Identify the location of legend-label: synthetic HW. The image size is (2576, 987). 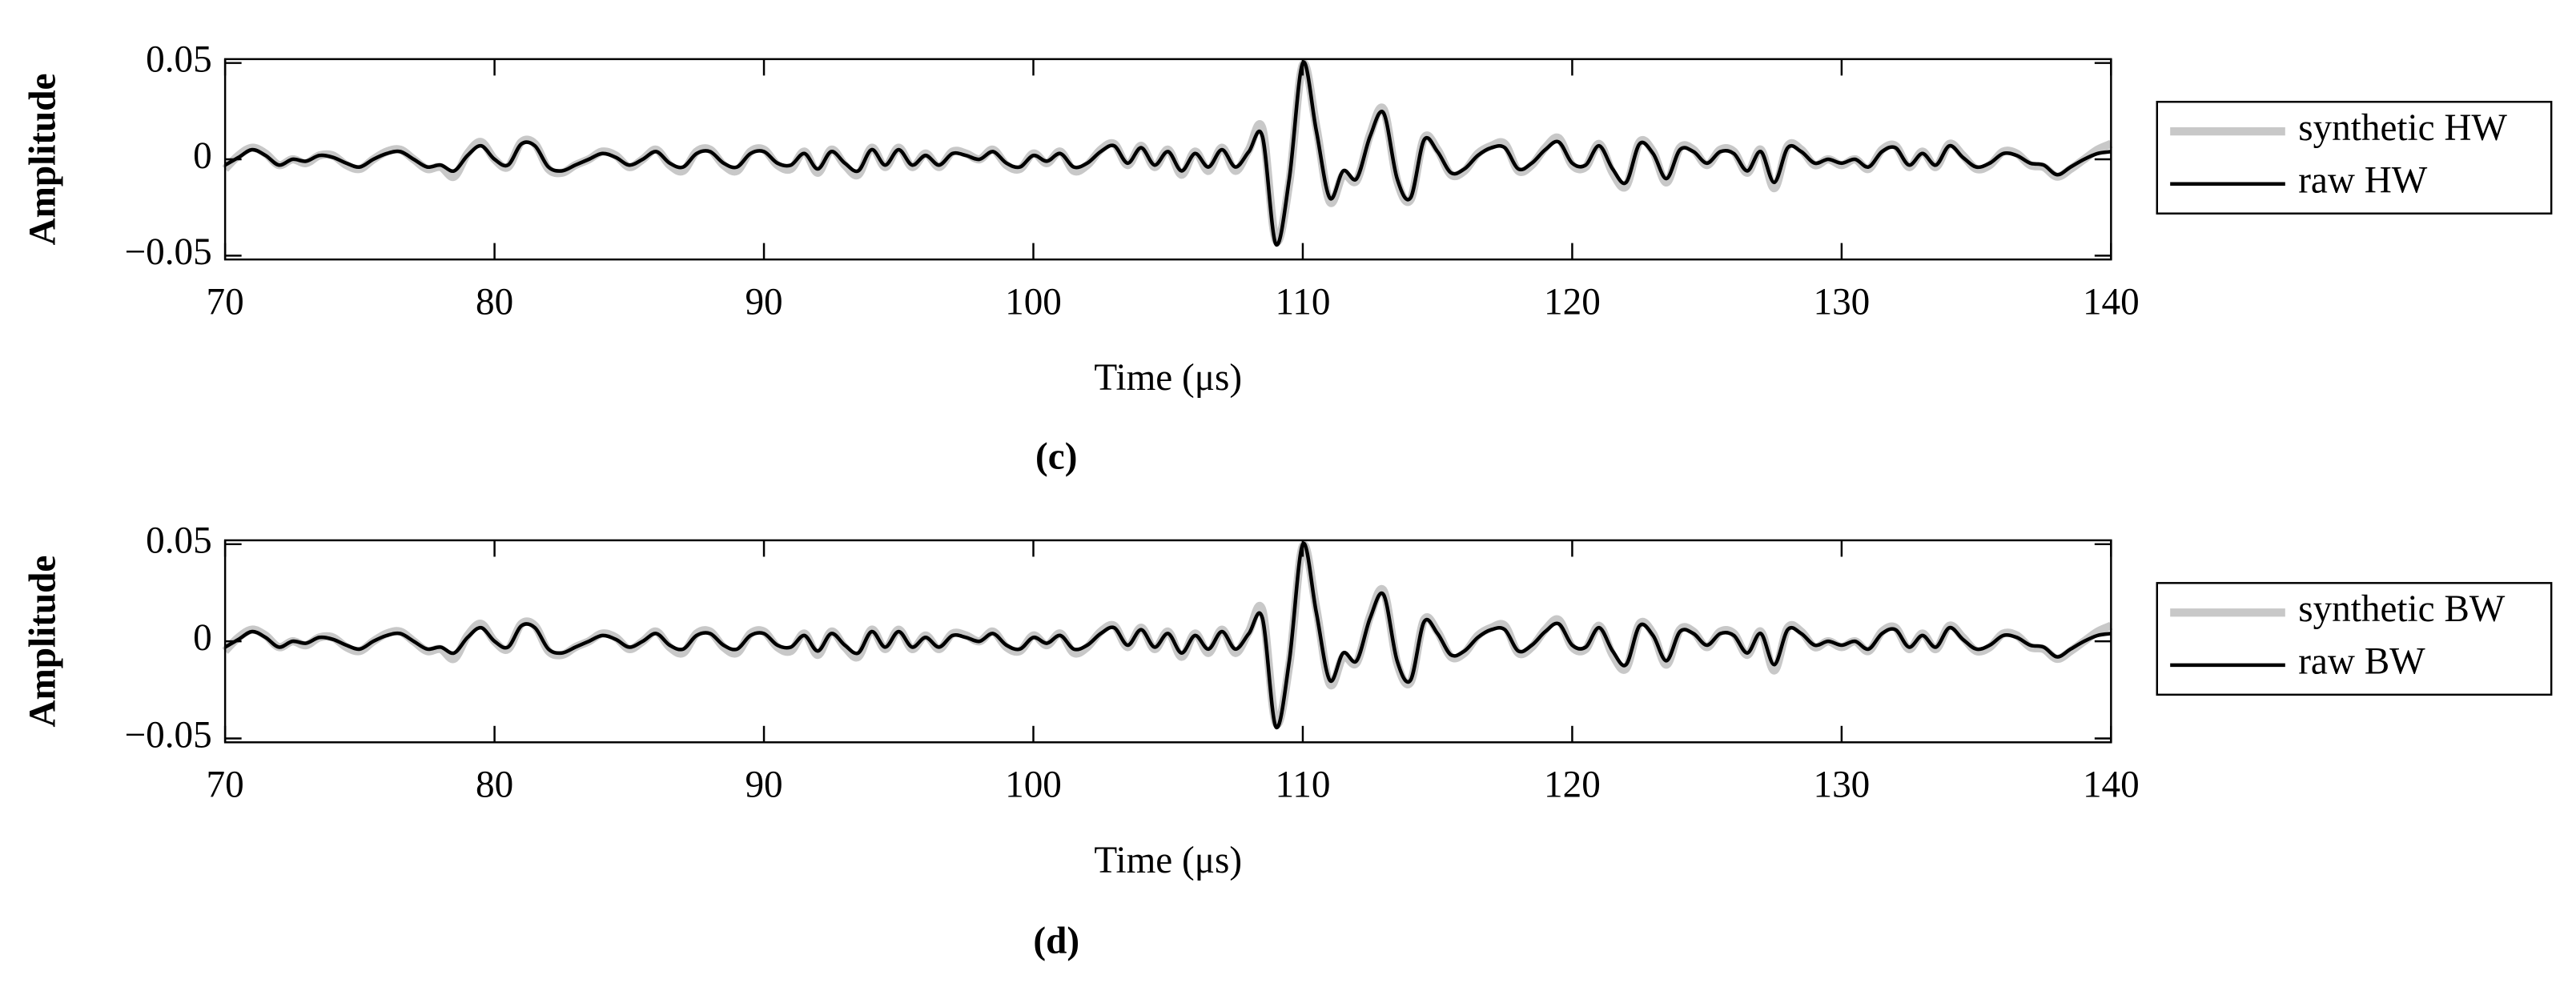
(2402, 128).